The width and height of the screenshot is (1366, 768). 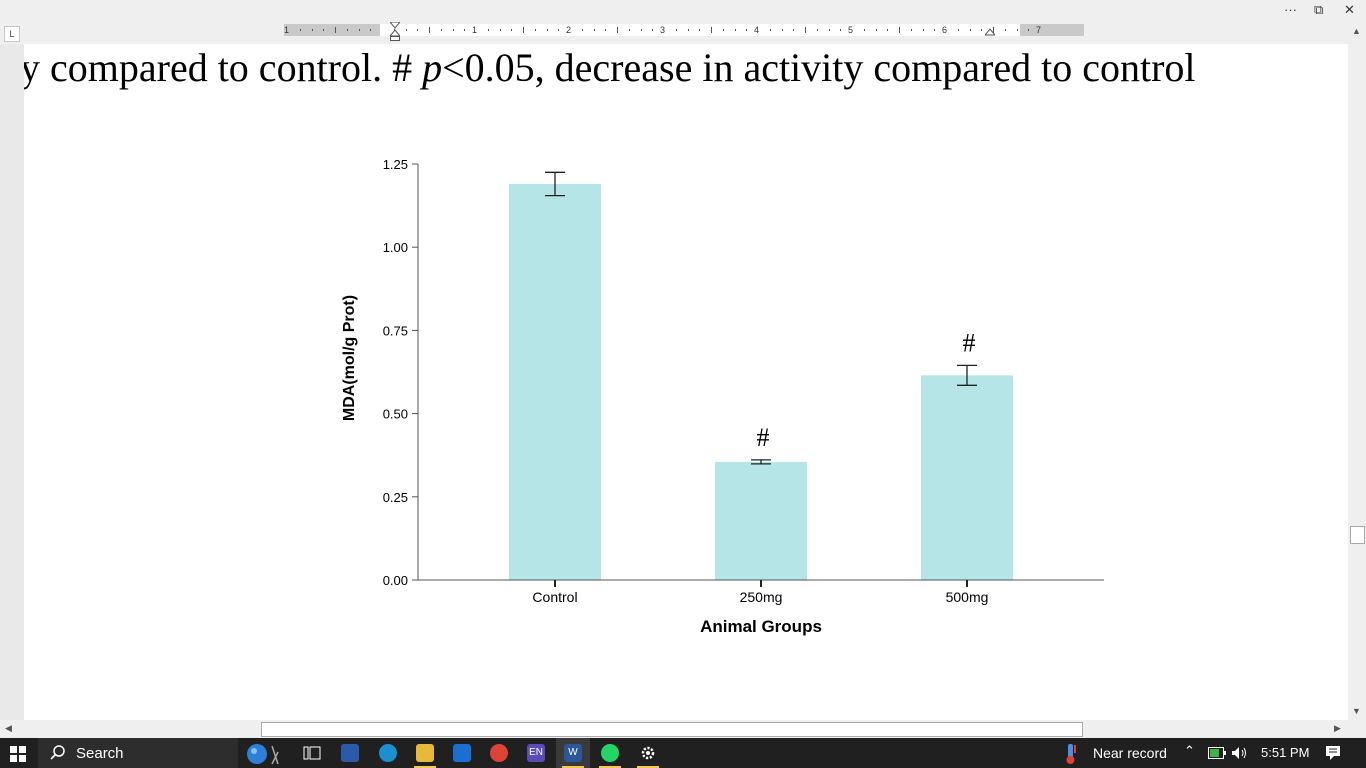 I want to click on x-ticks-group: Control 250mg 500mg, so click(x=760, y=592).